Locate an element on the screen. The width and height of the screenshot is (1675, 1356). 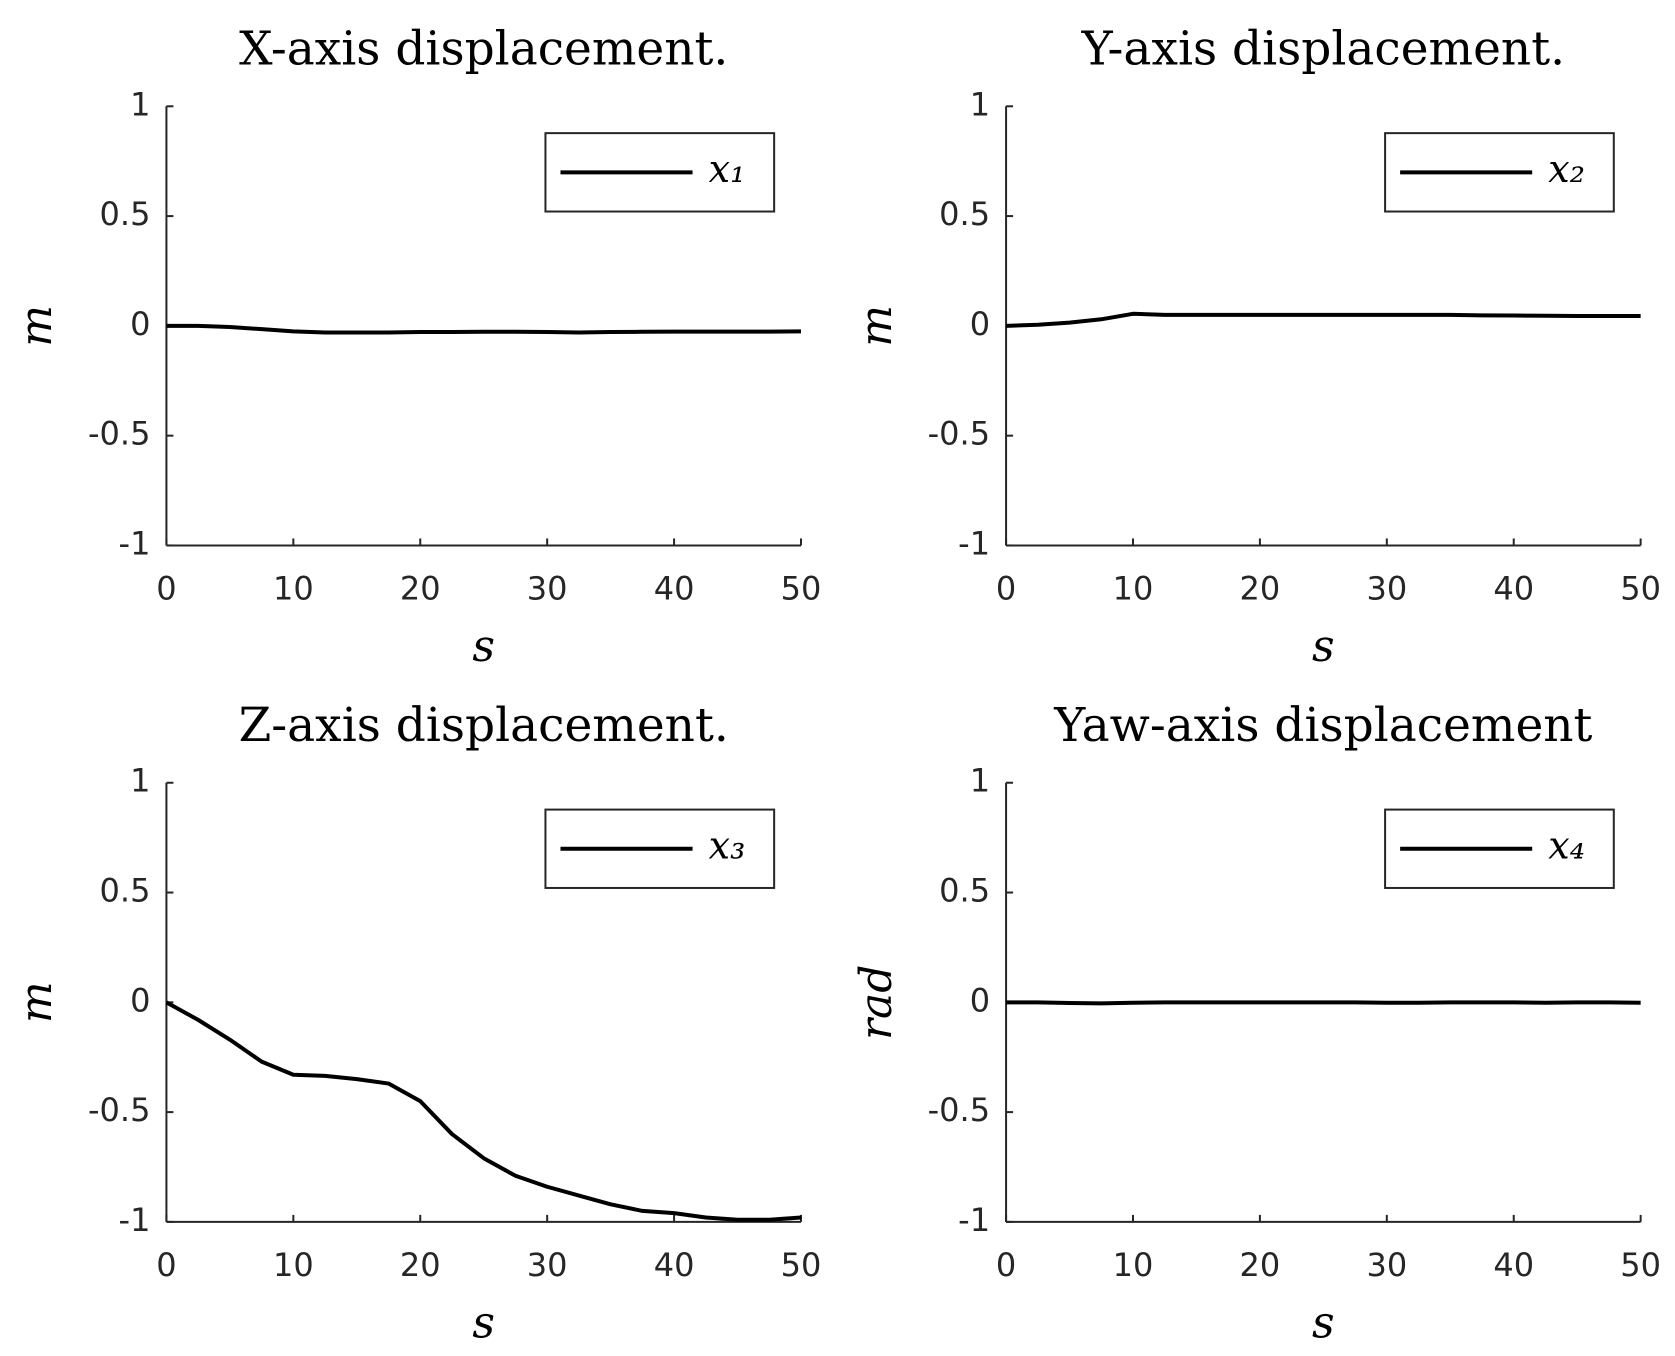
legend-label: x₄ is located at coordinates (1566, 845).